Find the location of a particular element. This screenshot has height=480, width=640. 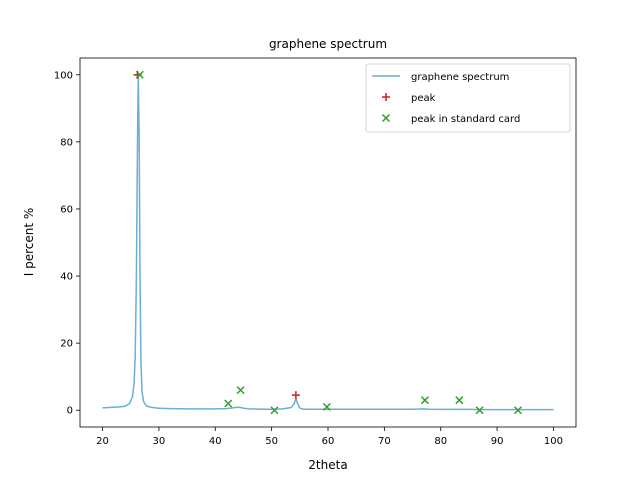

x-axis: 20 30 40 50 60 70 80 90 100 is located at coordinates (329, 437).